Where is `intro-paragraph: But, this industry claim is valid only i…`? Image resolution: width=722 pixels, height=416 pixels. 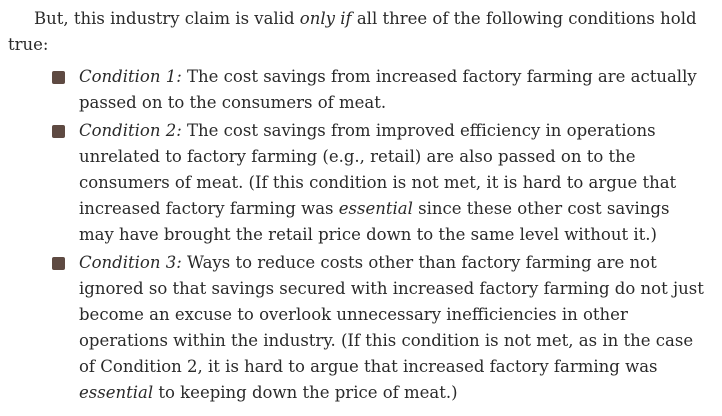 intro-paragraph: But, this industry claim is valid only i… is located at coordinates (358, 32).